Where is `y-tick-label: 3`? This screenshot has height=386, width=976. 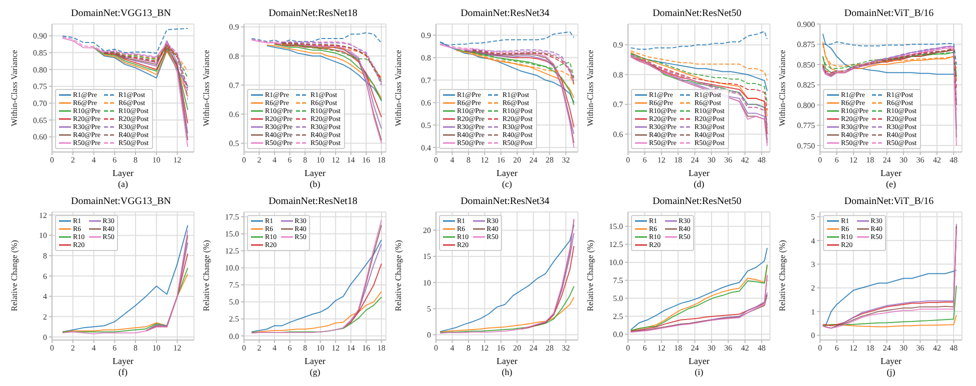
y-tick-label: 3 is located at coordinates (813, 264).